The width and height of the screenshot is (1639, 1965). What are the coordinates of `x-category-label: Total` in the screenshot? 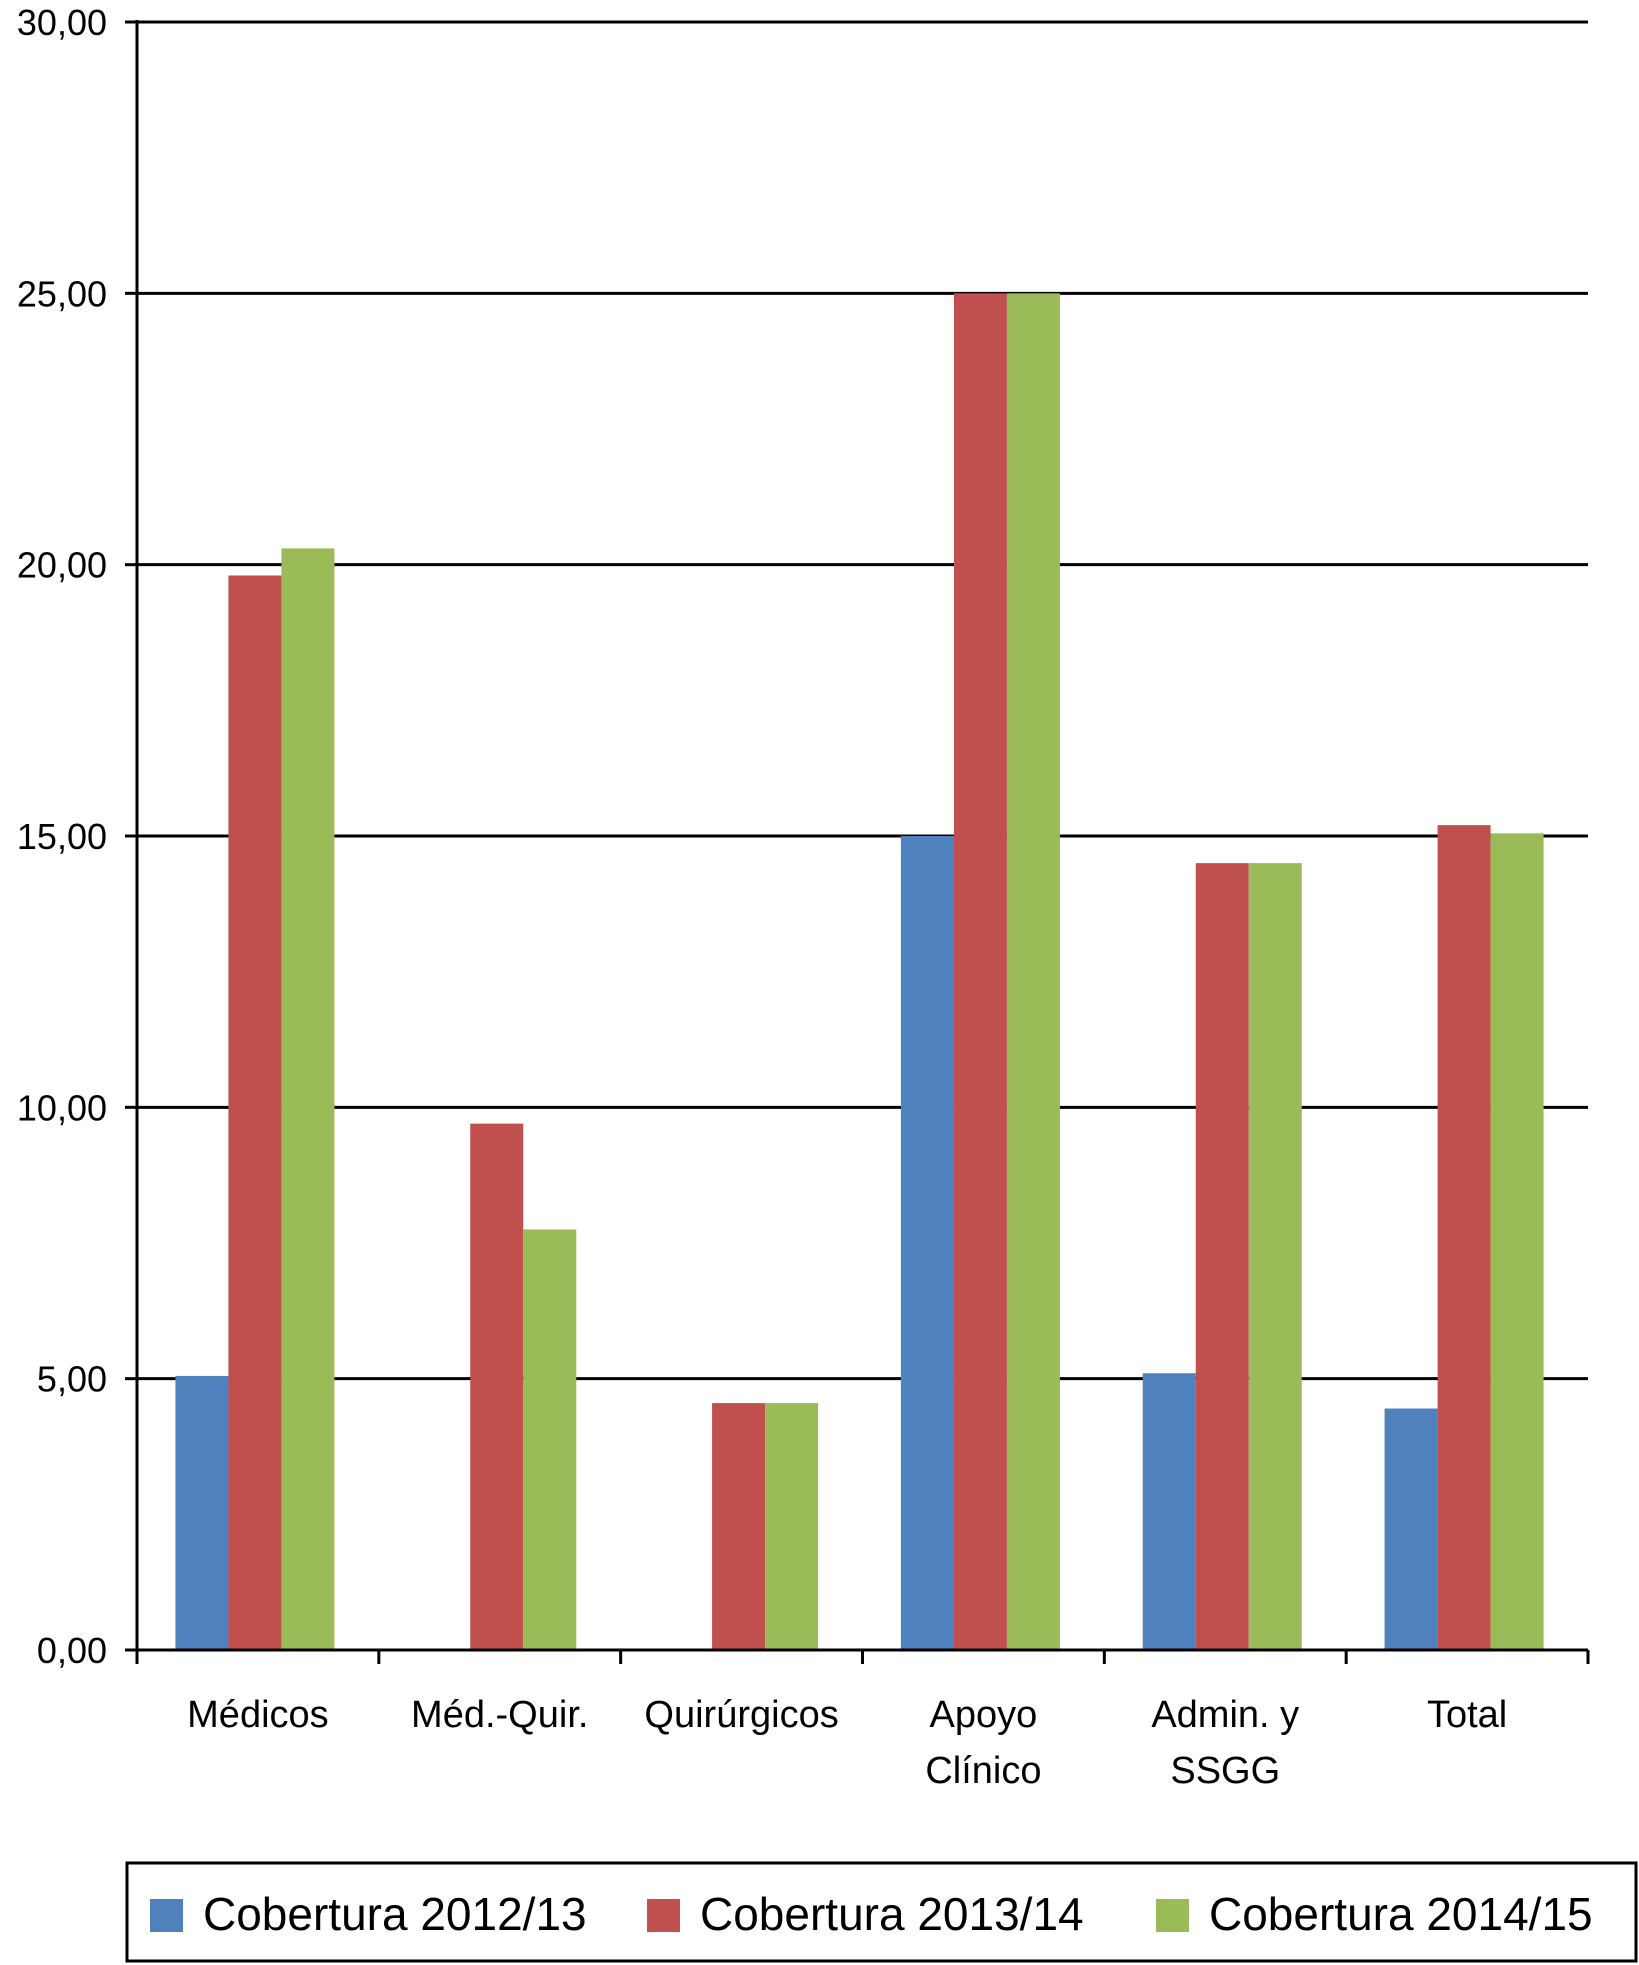 It's located at (1467, 1715).